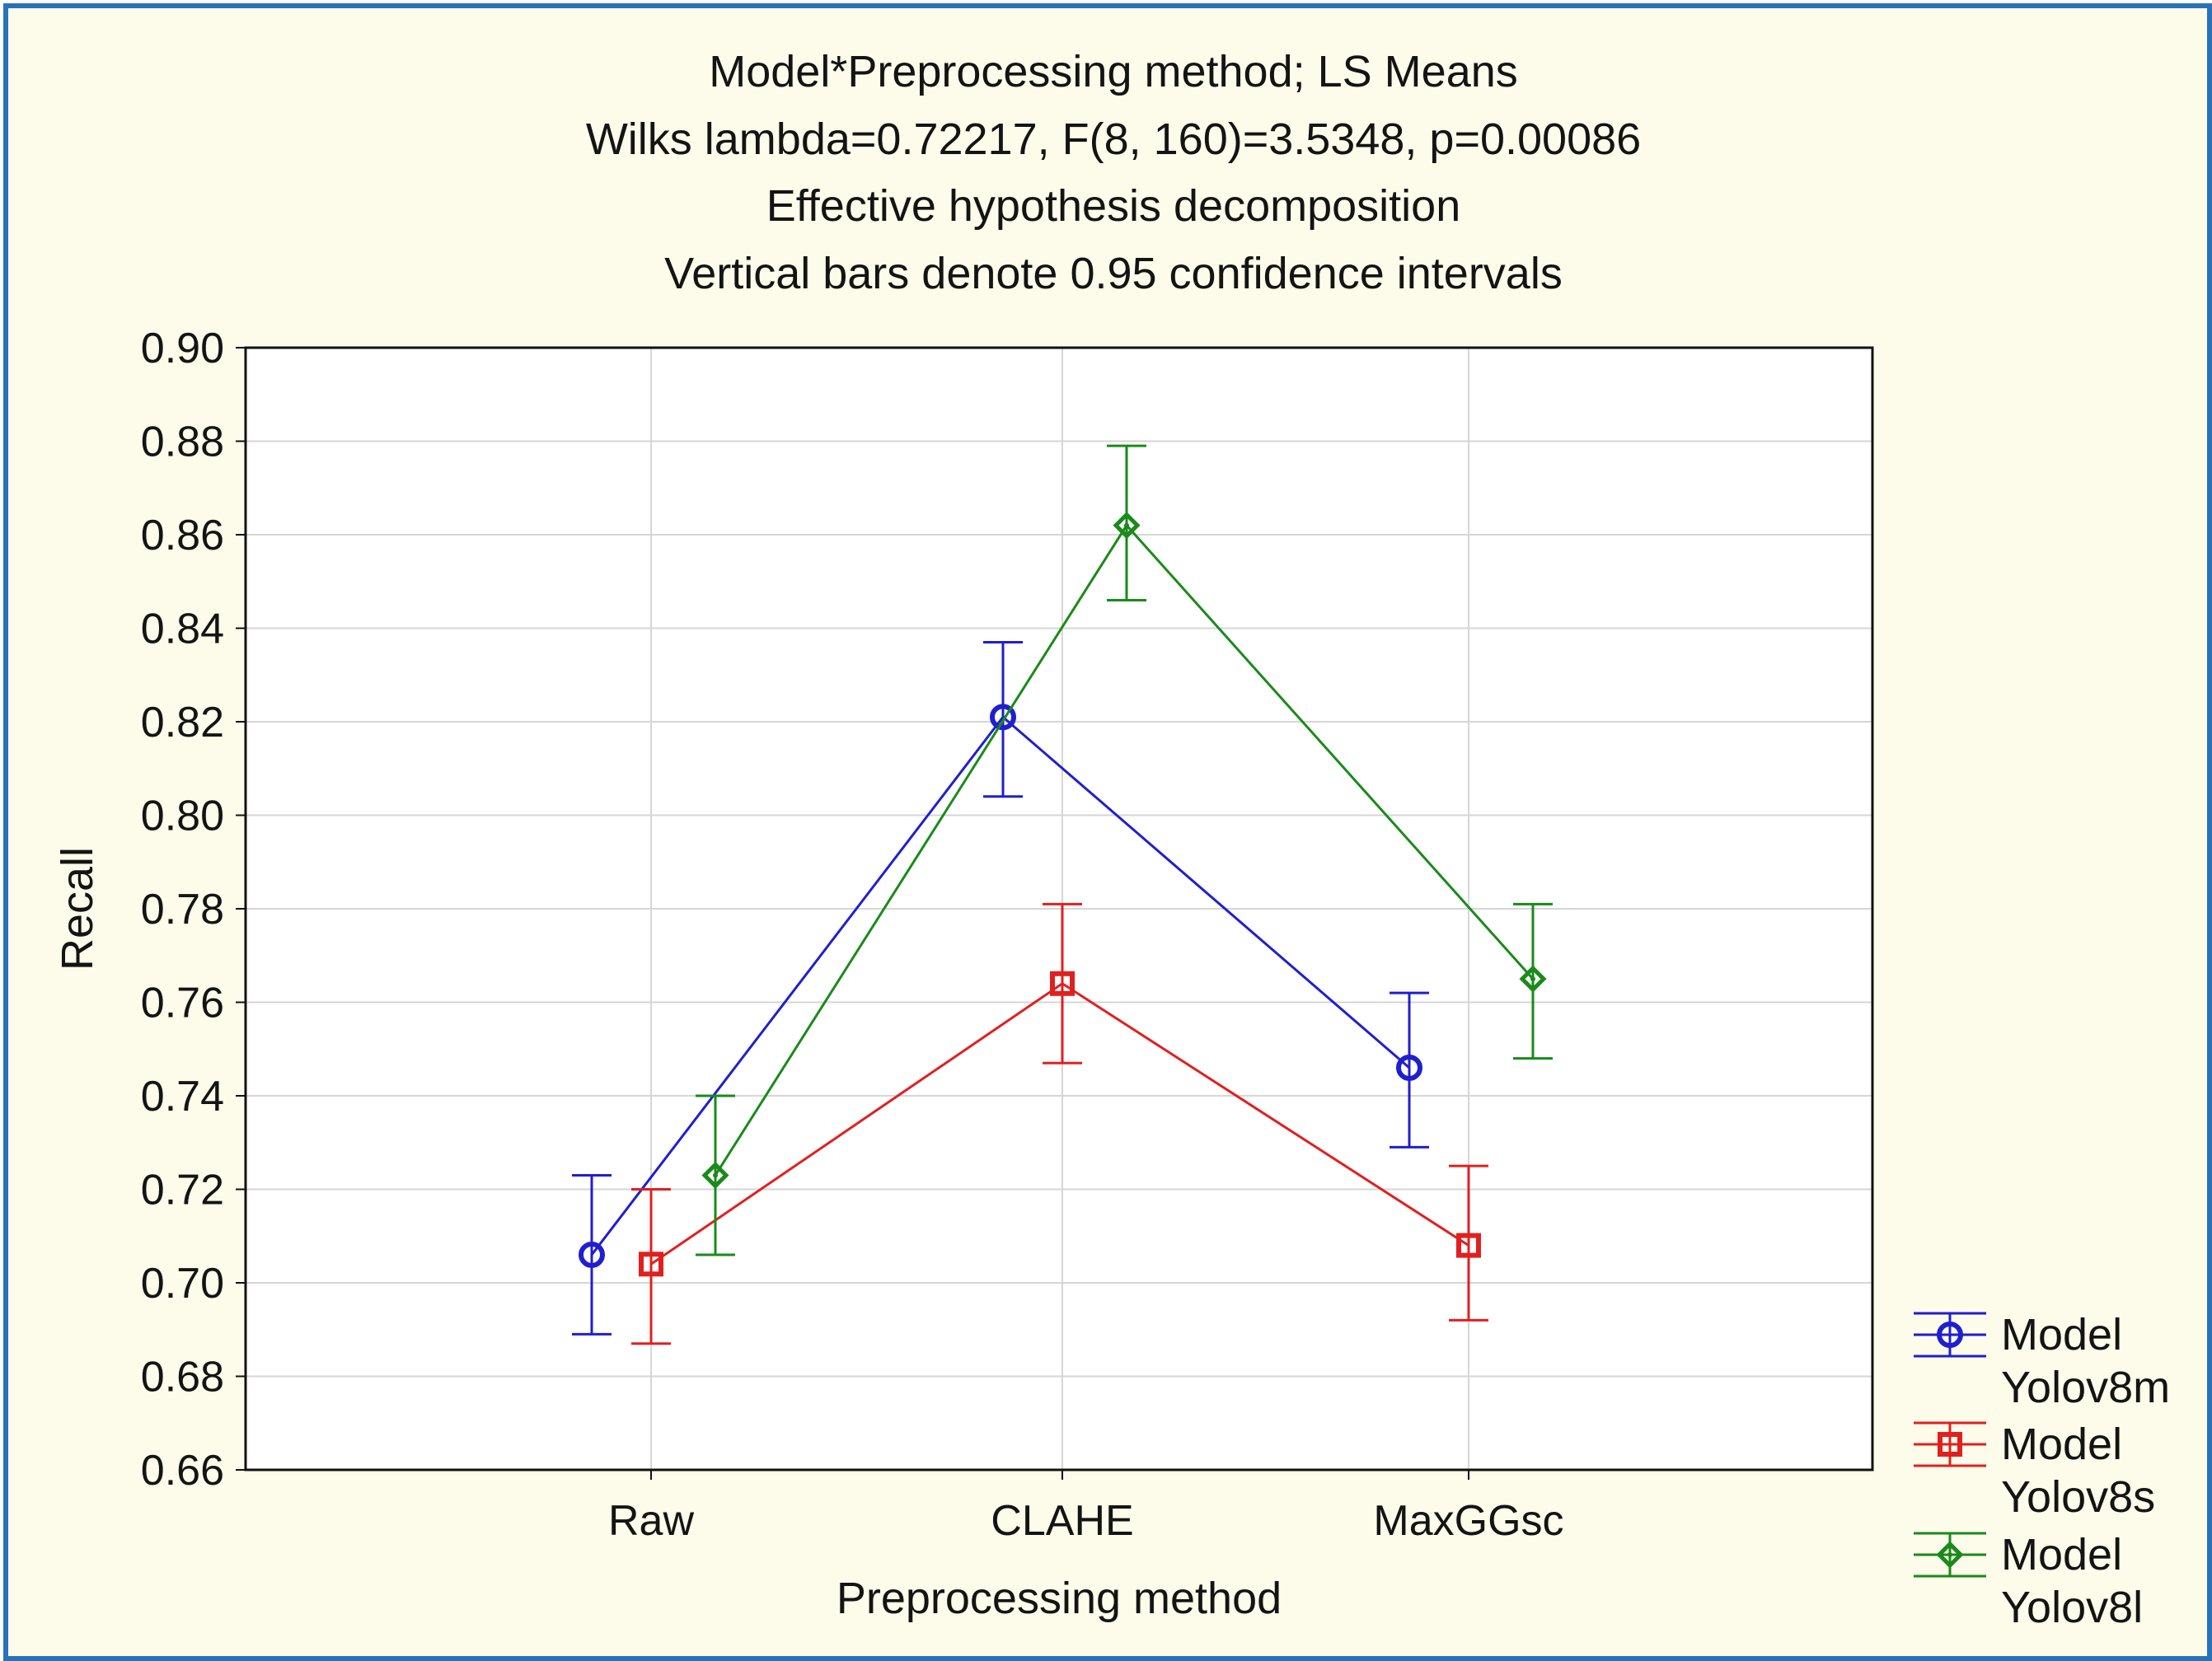 This screenshot has width=2212, height=1661. What do you see at coordinates (182, 629) in the screenshot?
I see `y-tick-label: 0.84` at bounding box center [182, 629].